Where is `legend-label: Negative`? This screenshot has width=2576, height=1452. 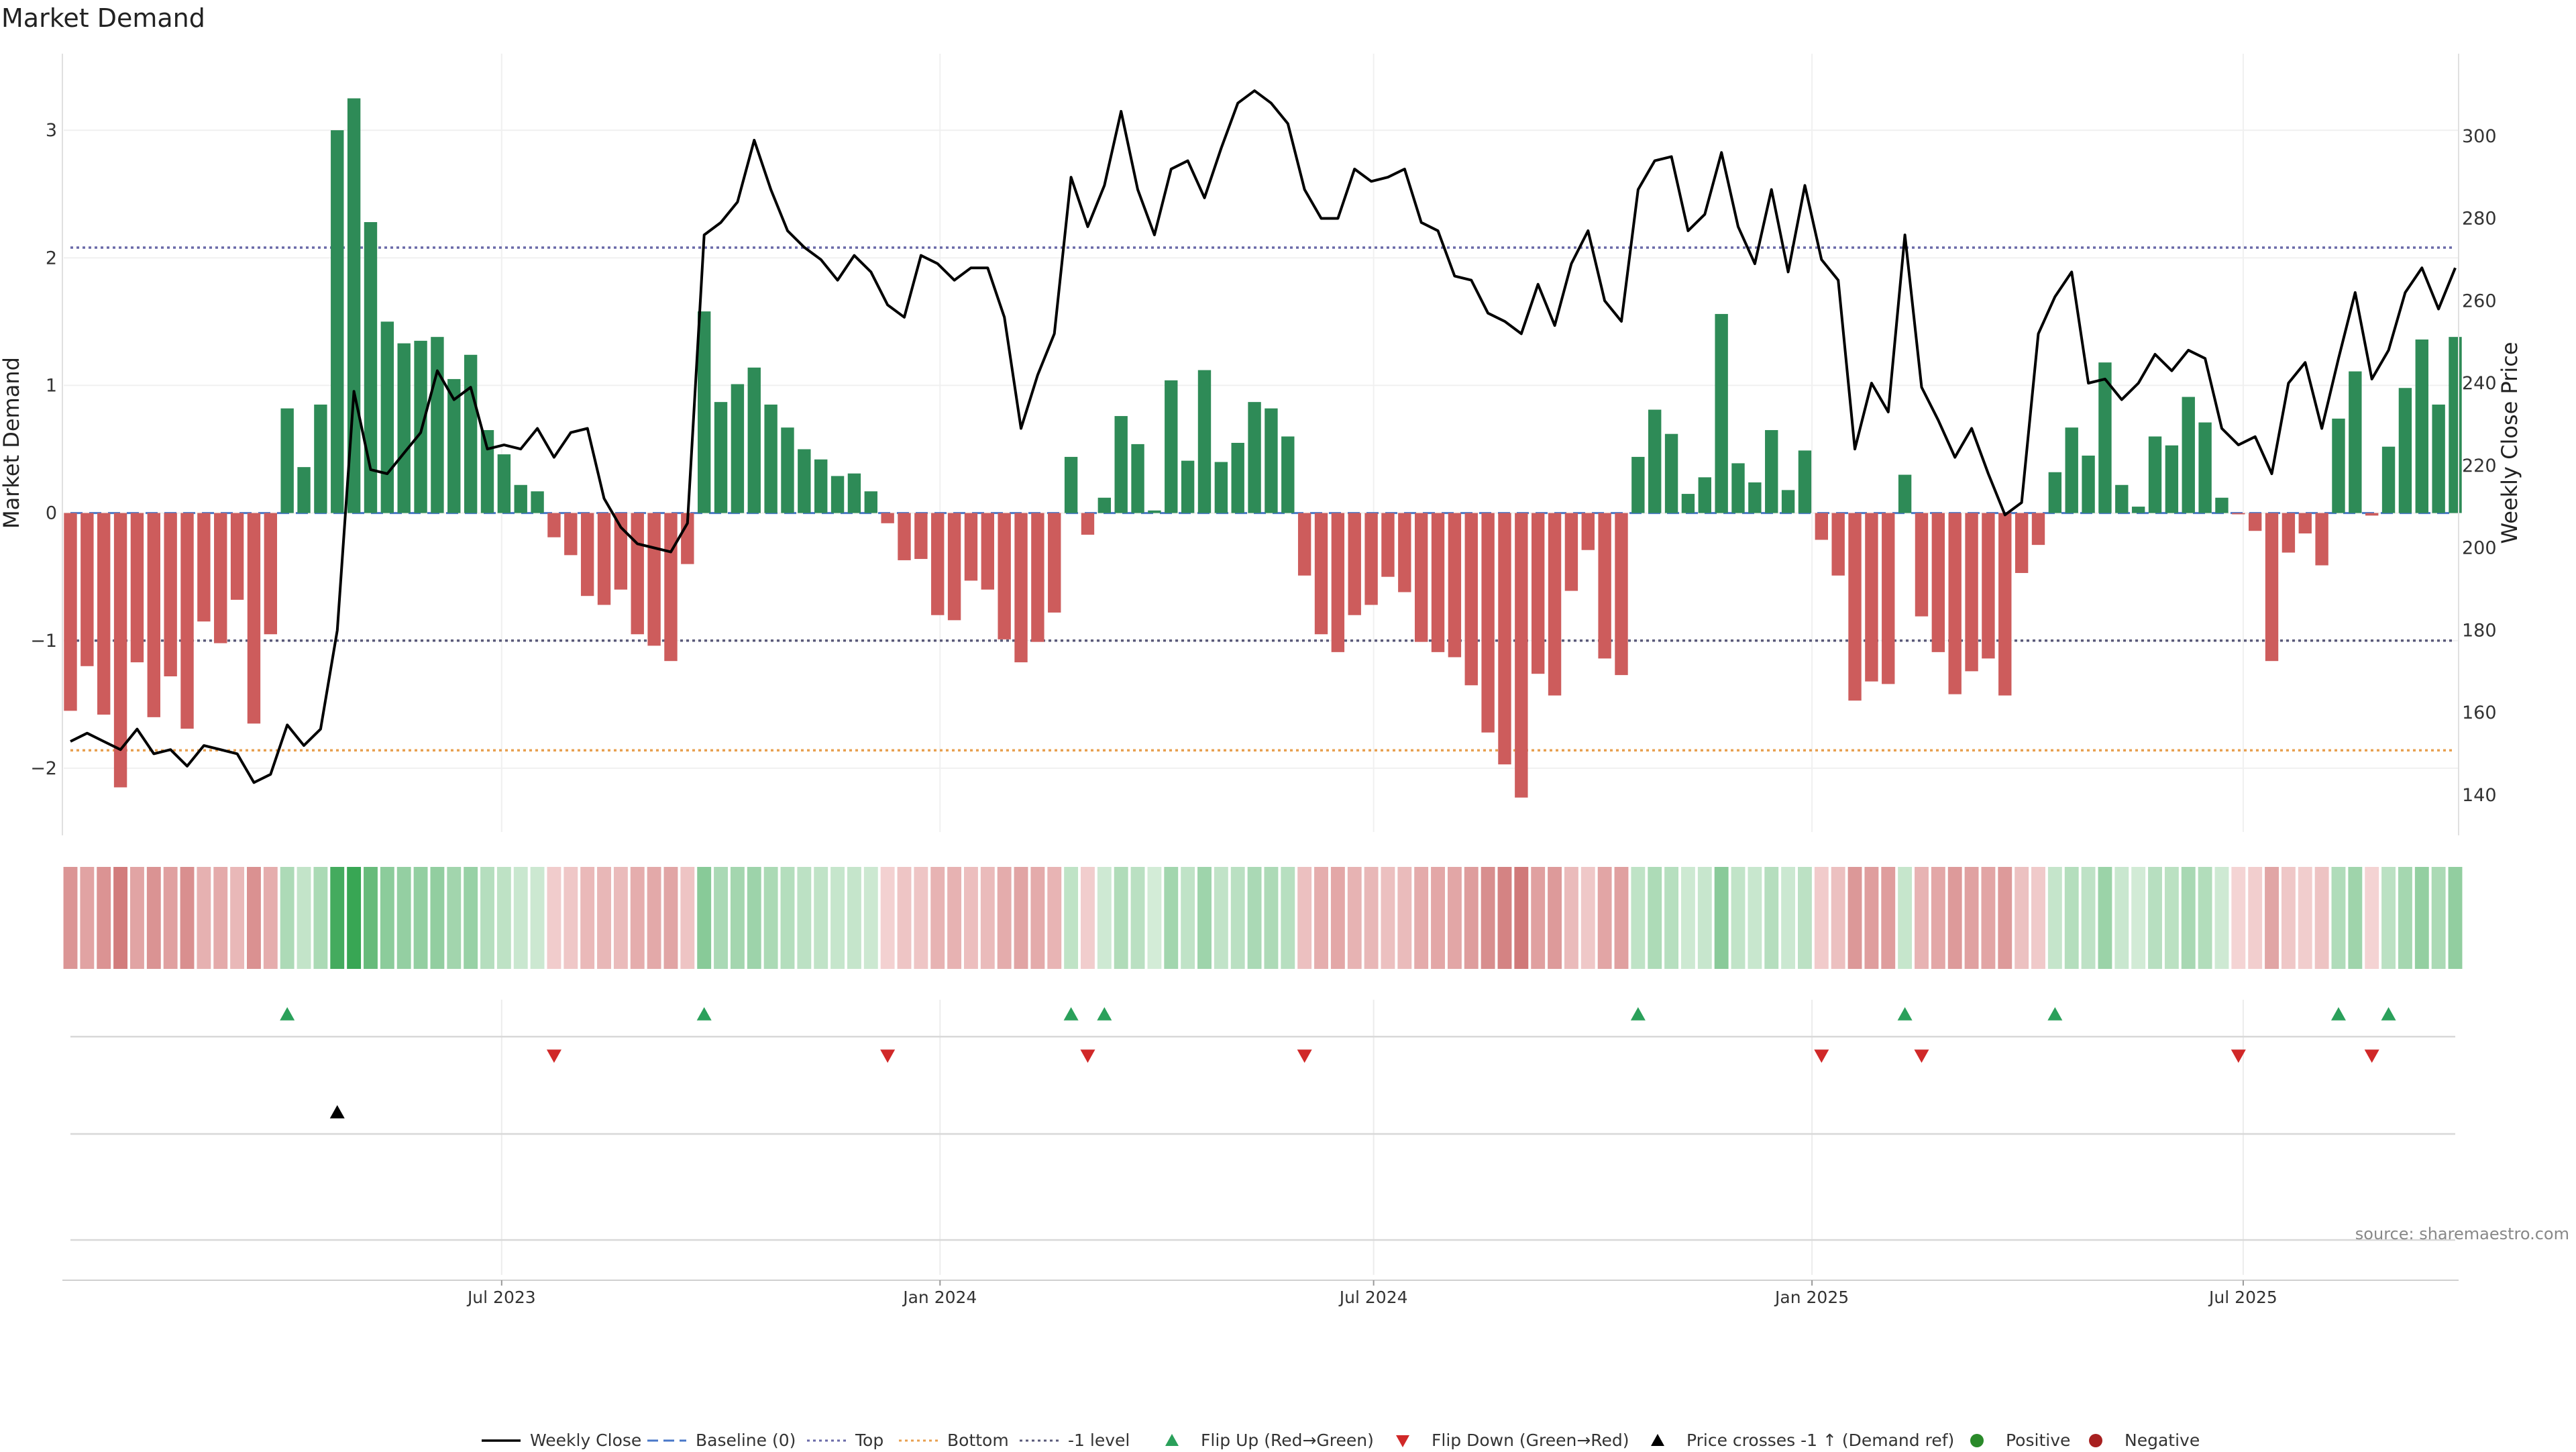
legend-label: Negative is located at coordinates (2162, 1440).